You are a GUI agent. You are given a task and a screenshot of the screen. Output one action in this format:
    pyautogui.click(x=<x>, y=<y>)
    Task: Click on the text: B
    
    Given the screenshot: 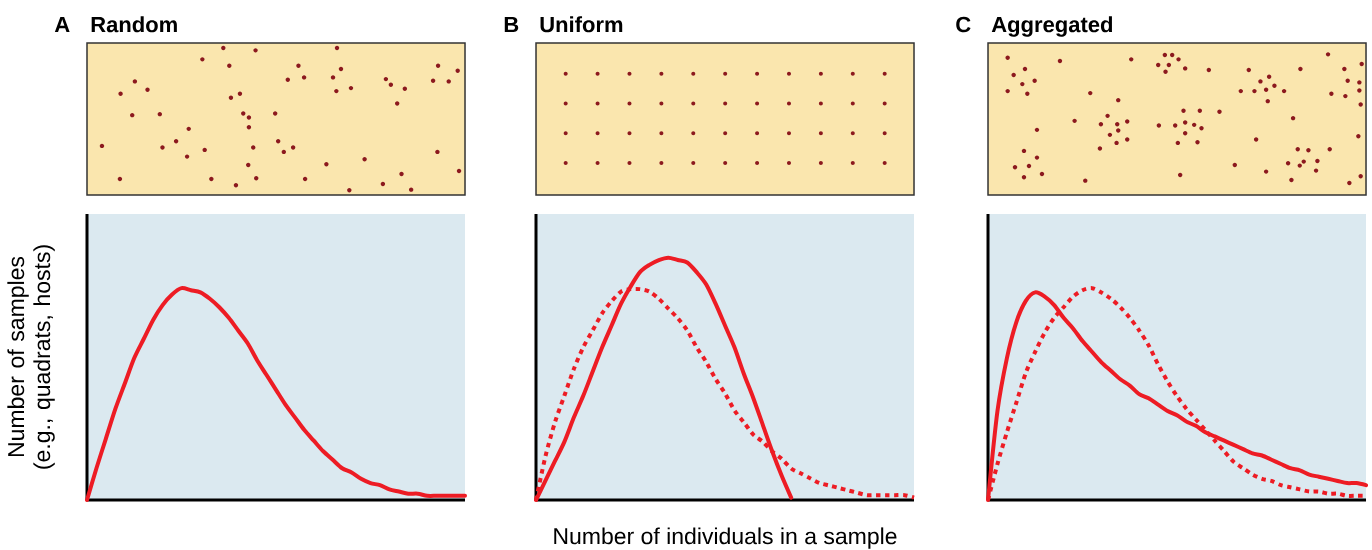 What is the action you would take?
    pyautogui.click(x=511, y=24)
    